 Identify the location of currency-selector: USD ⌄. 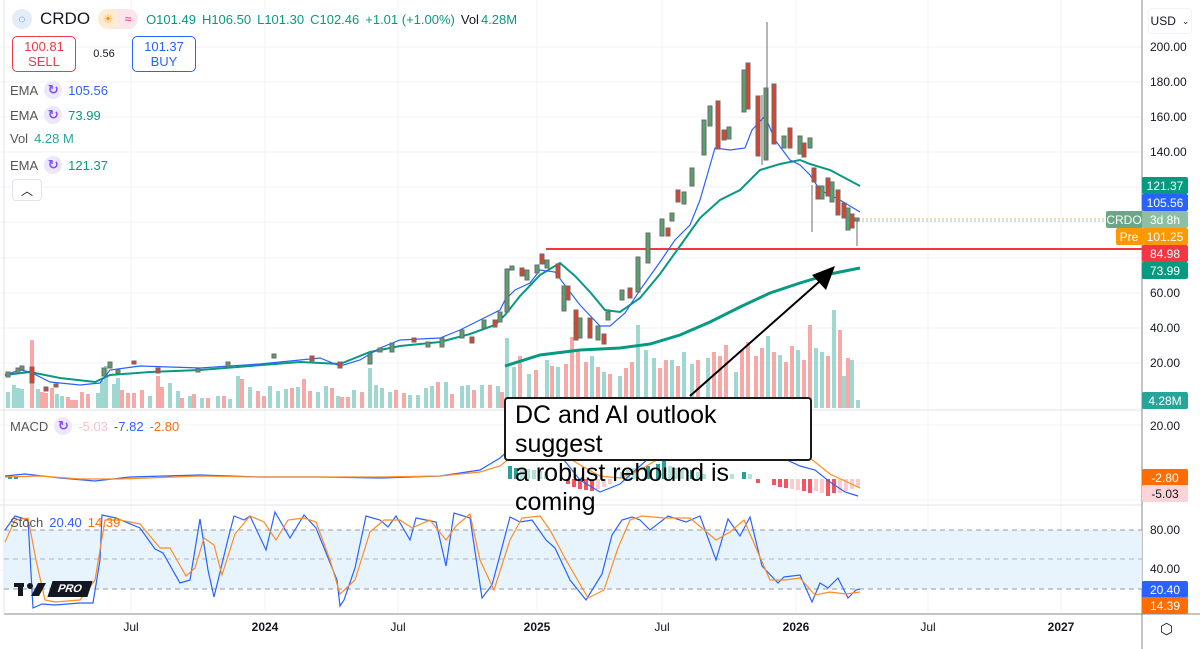
(1170, 21).